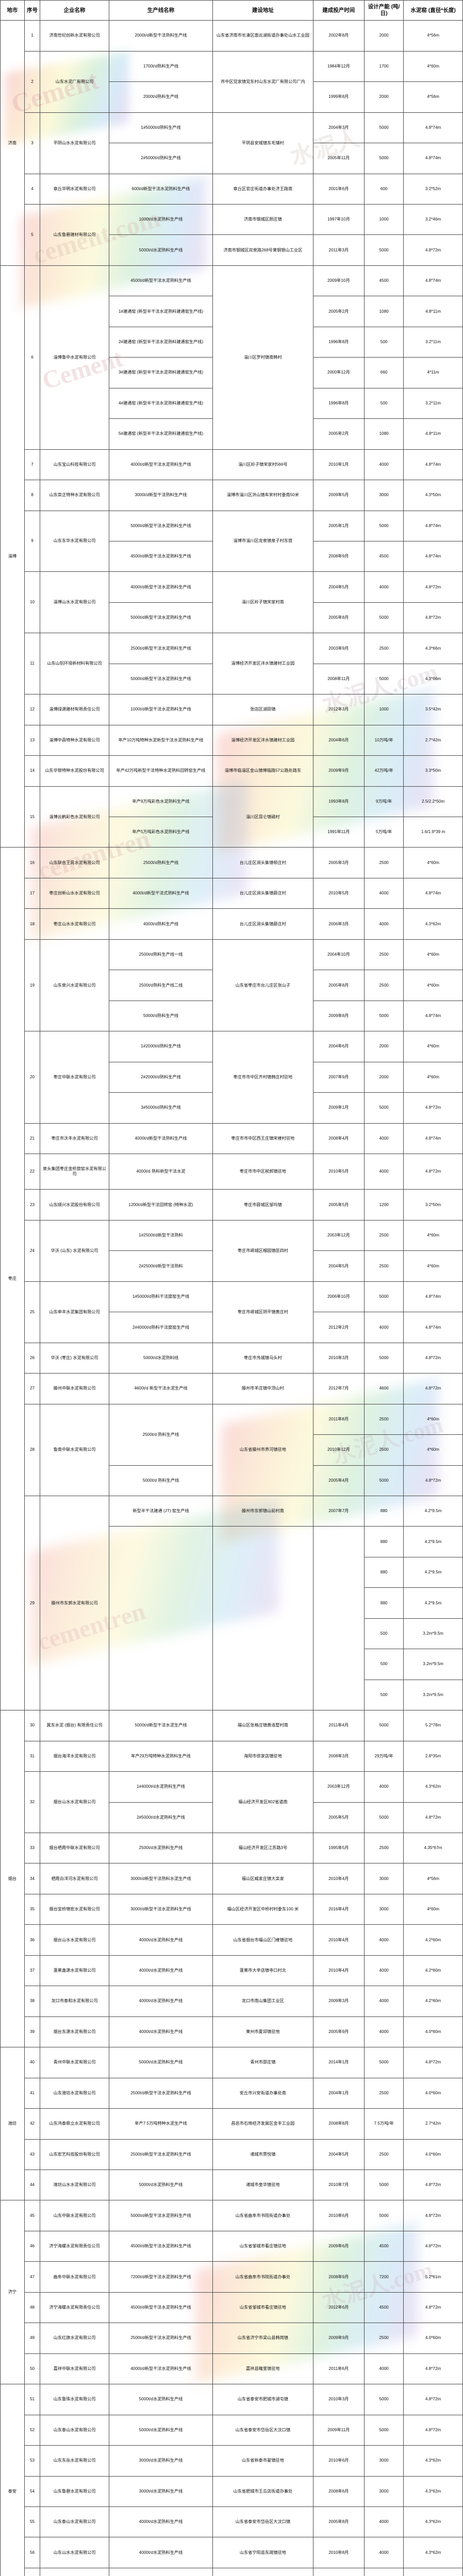 The height and width of the screenshot is (2576, 463). What do you see at coordinates (338, 1511) in the screenshot?
I see `cell-commission-date: 2007年7月` at bounding box center [338, 1511].